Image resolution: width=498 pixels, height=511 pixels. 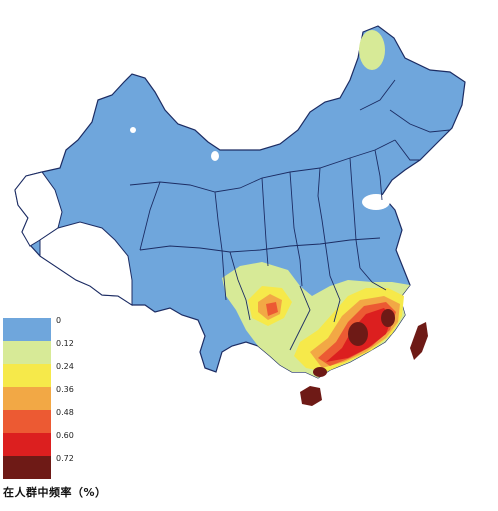 I want to click on zone-072-core, so click(x=358, y=334).